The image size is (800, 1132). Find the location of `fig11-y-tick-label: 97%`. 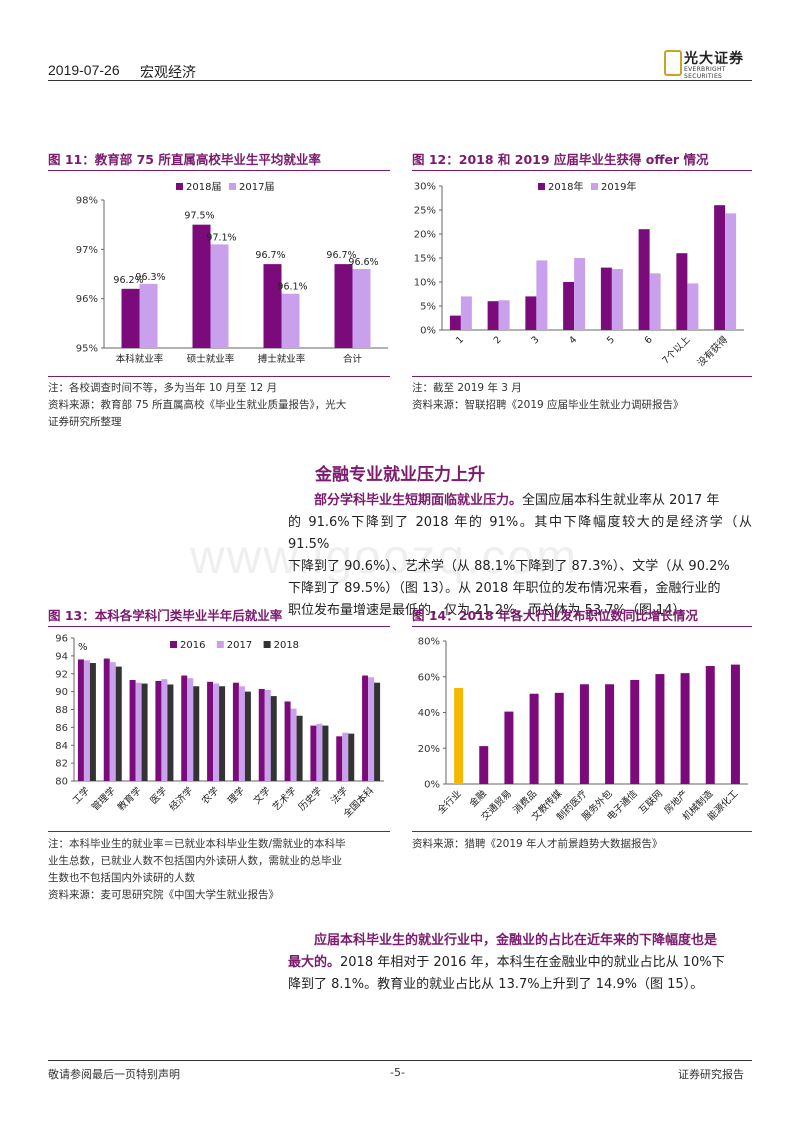

fig11-y-tick-label: 97% is located at coordinates (87, 250).